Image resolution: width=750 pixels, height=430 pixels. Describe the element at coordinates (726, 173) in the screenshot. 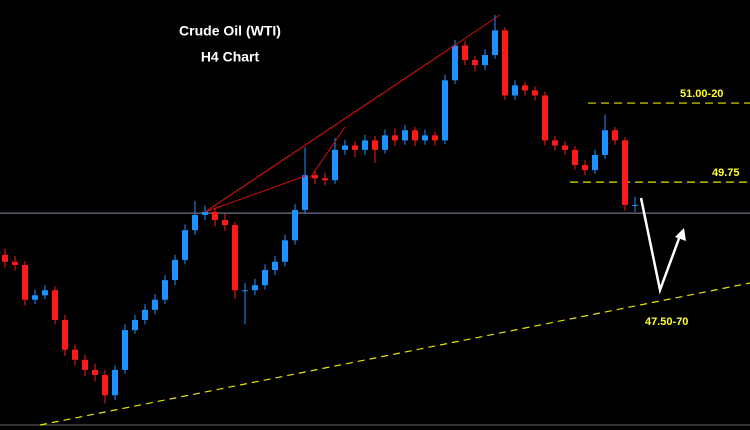

I see `level-label: 49.75` at that location.